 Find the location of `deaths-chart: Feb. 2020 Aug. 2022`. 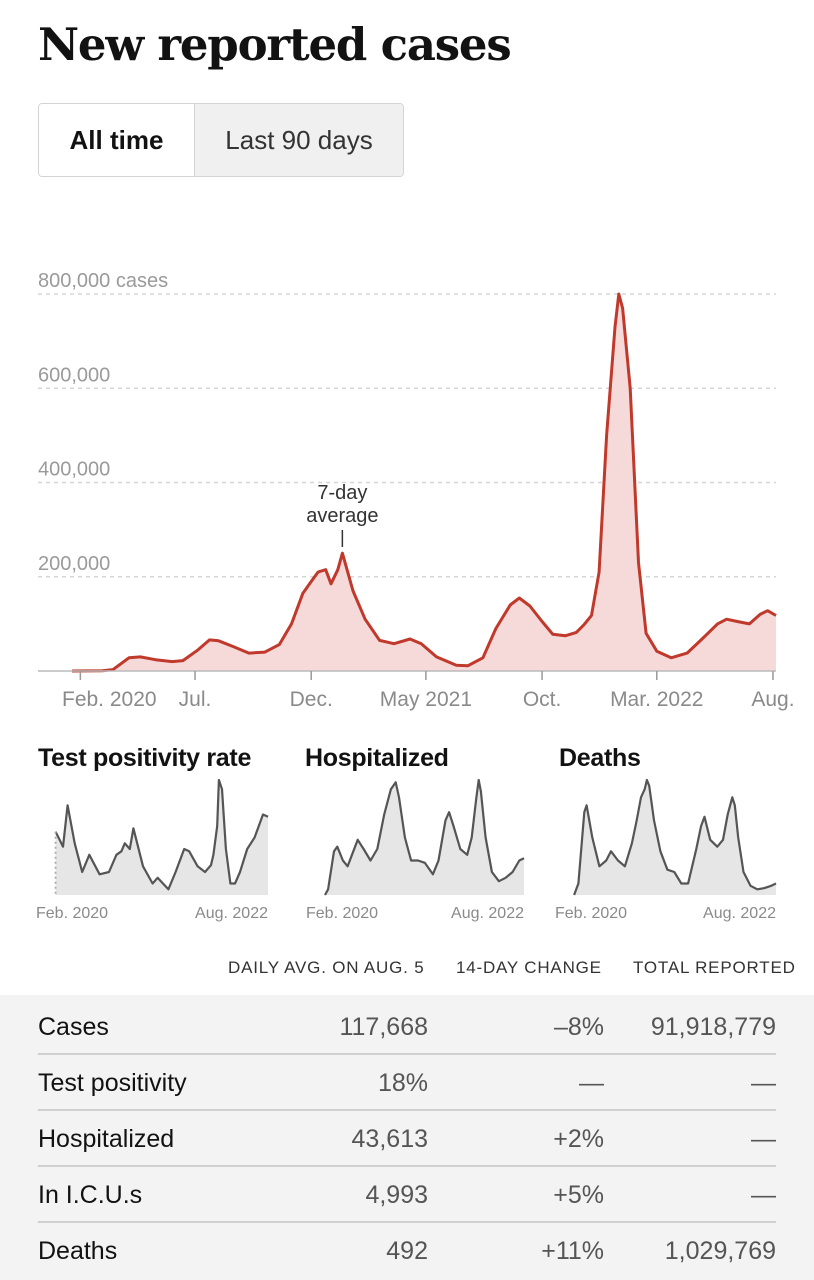

deaths-chart: Feb. 2020 Aug. 2022 is located at coordinates (666, 850).